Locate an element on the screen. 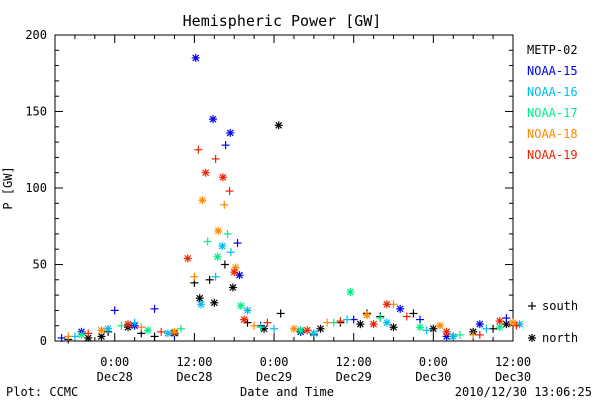  symbol-legend-label: south is located at coordinates (560, 306).